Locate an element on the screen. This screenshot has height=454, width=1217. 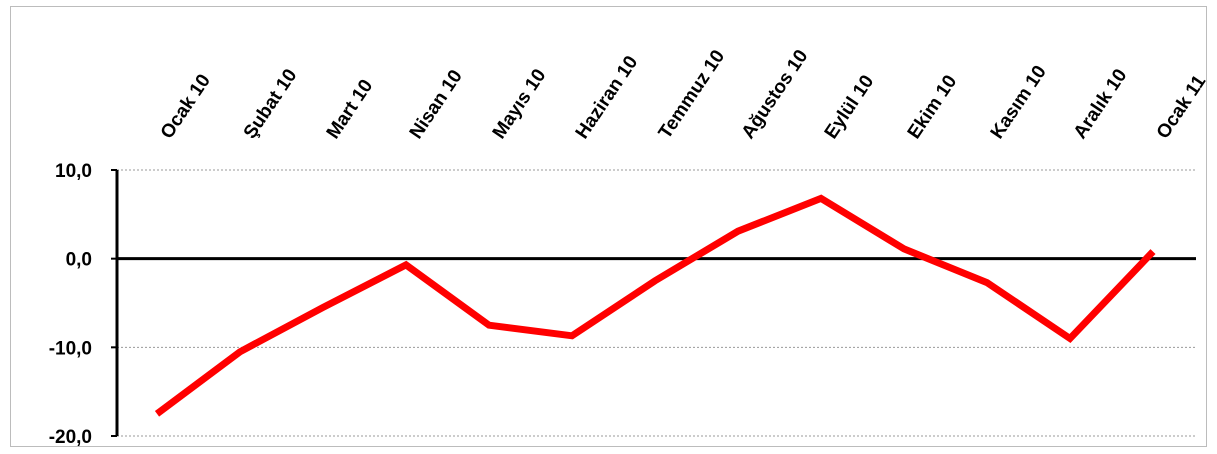
x-tick-label: Temmuz 10 is located at coordinates (692, 94).